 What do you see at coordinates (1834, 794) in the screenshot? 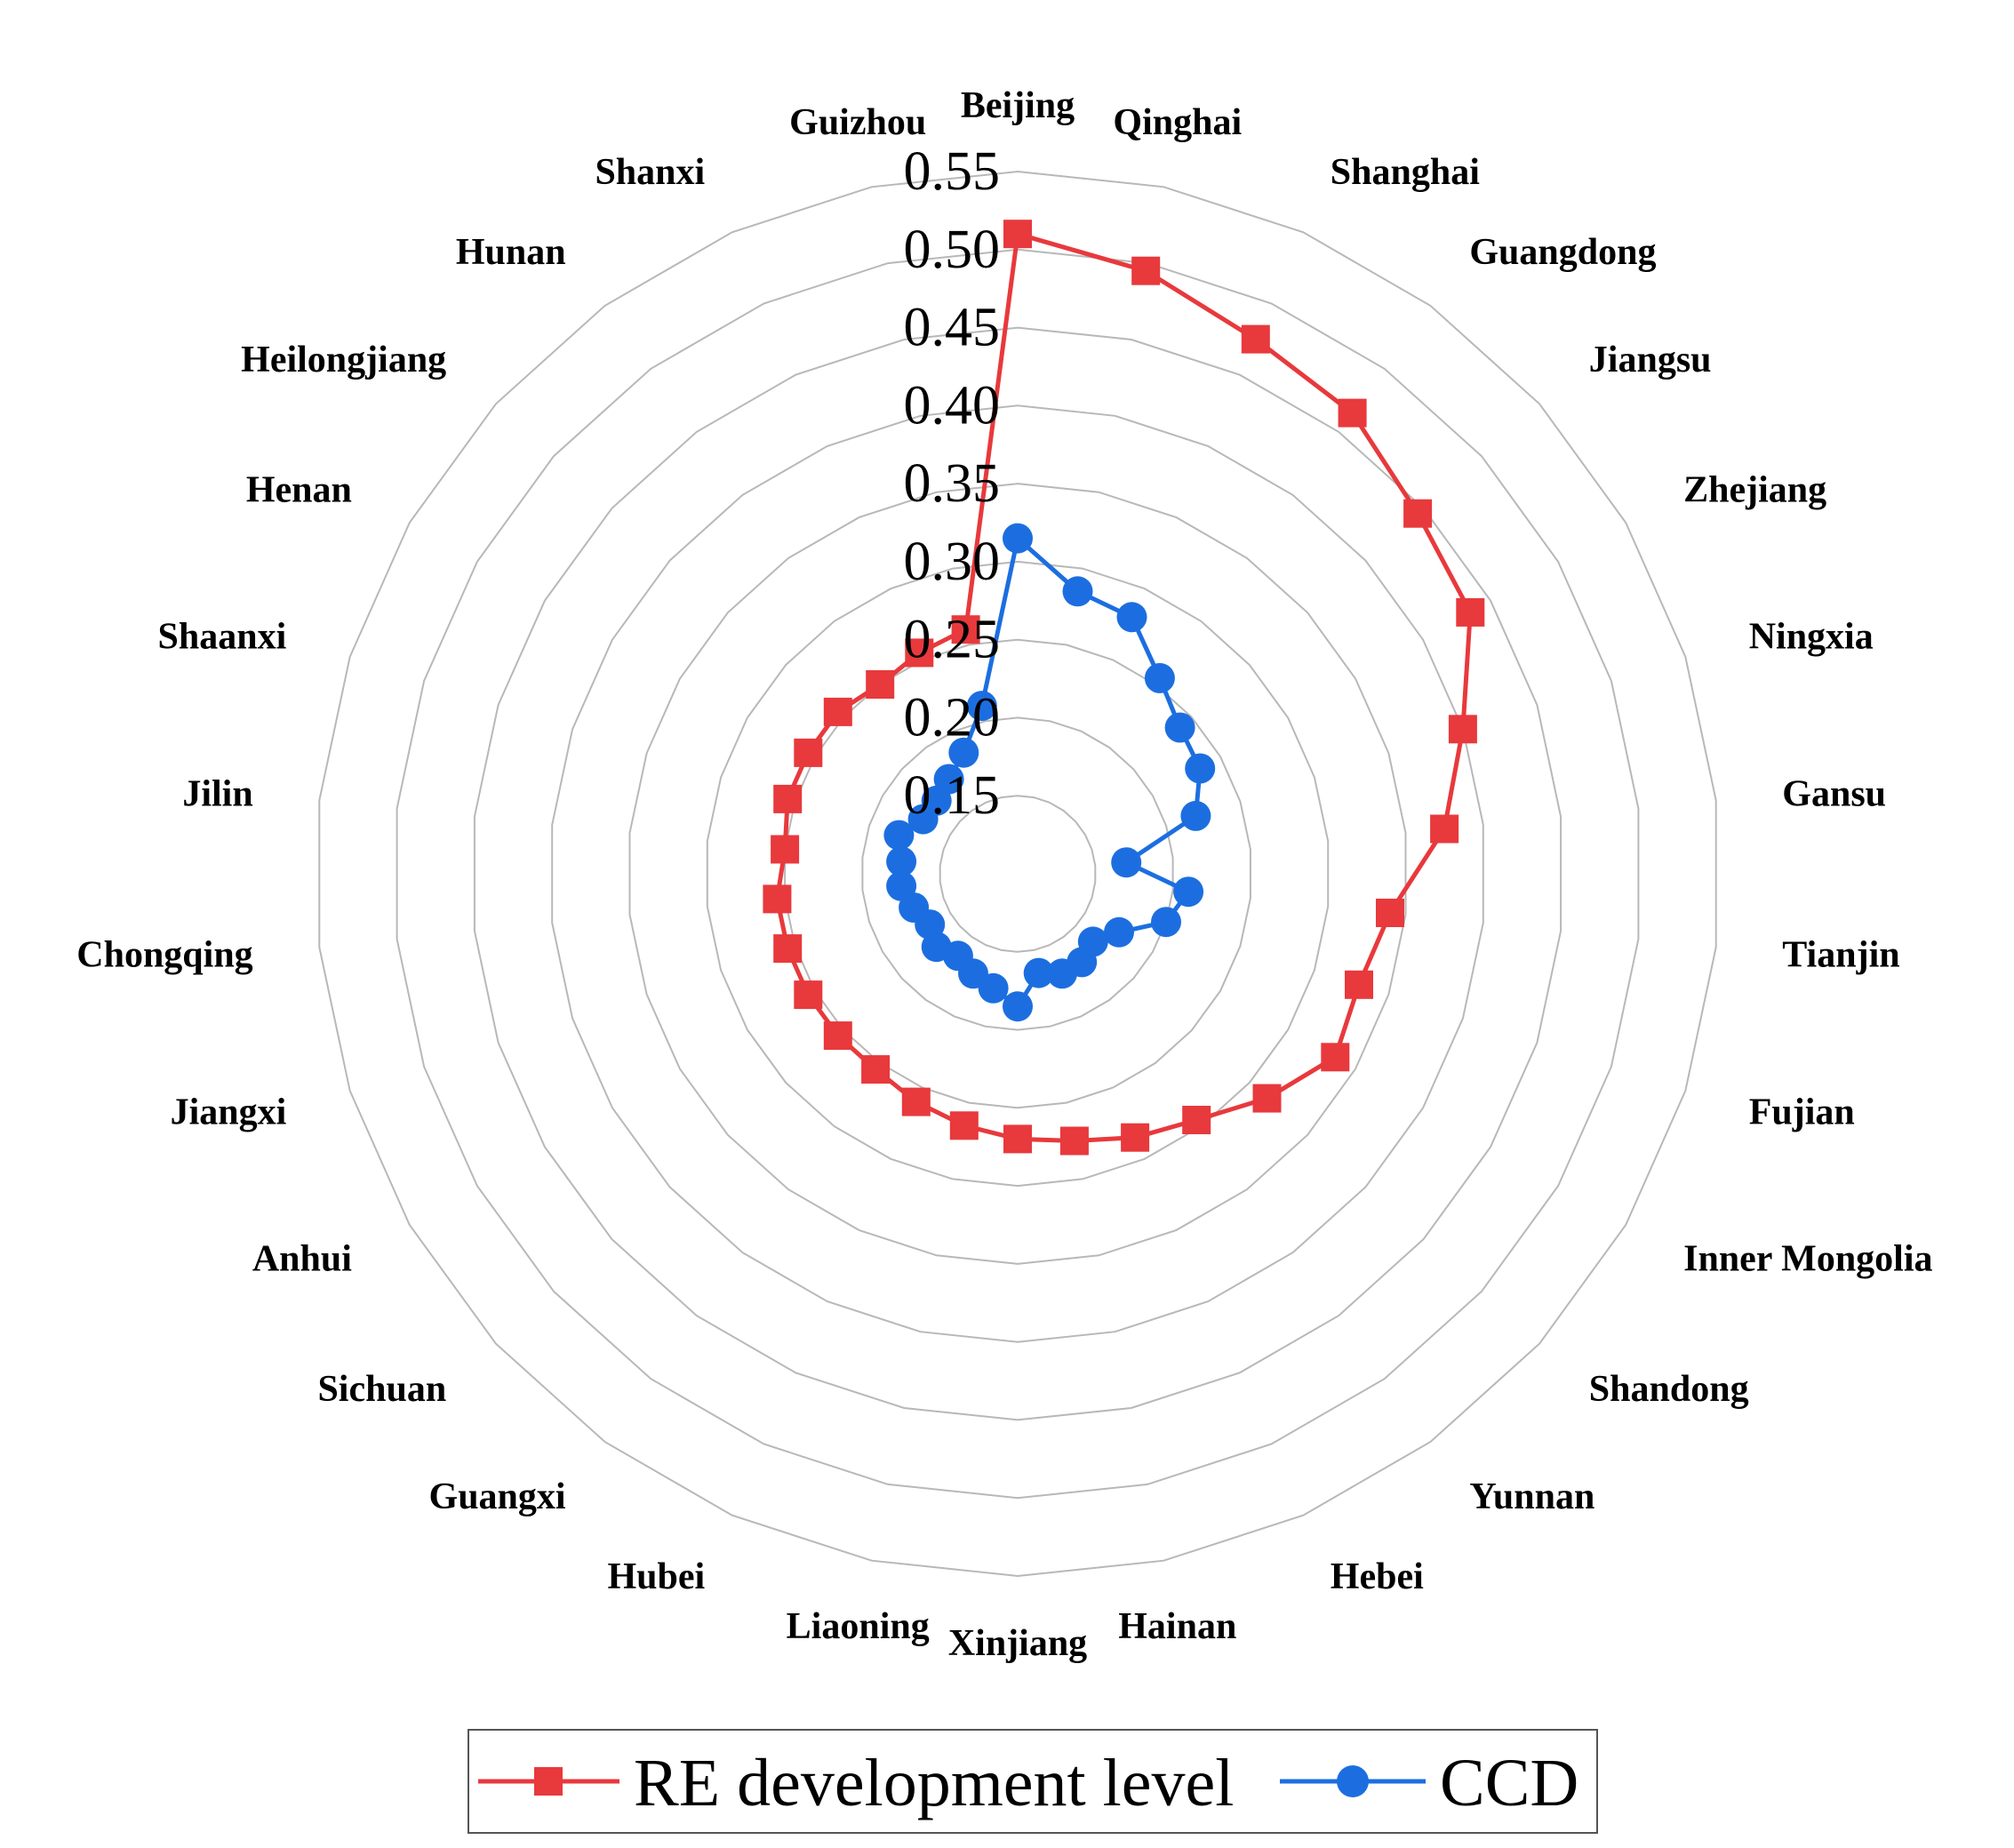
I see `category-label-gansu: Gansu` at bounding box center [1834, 794].